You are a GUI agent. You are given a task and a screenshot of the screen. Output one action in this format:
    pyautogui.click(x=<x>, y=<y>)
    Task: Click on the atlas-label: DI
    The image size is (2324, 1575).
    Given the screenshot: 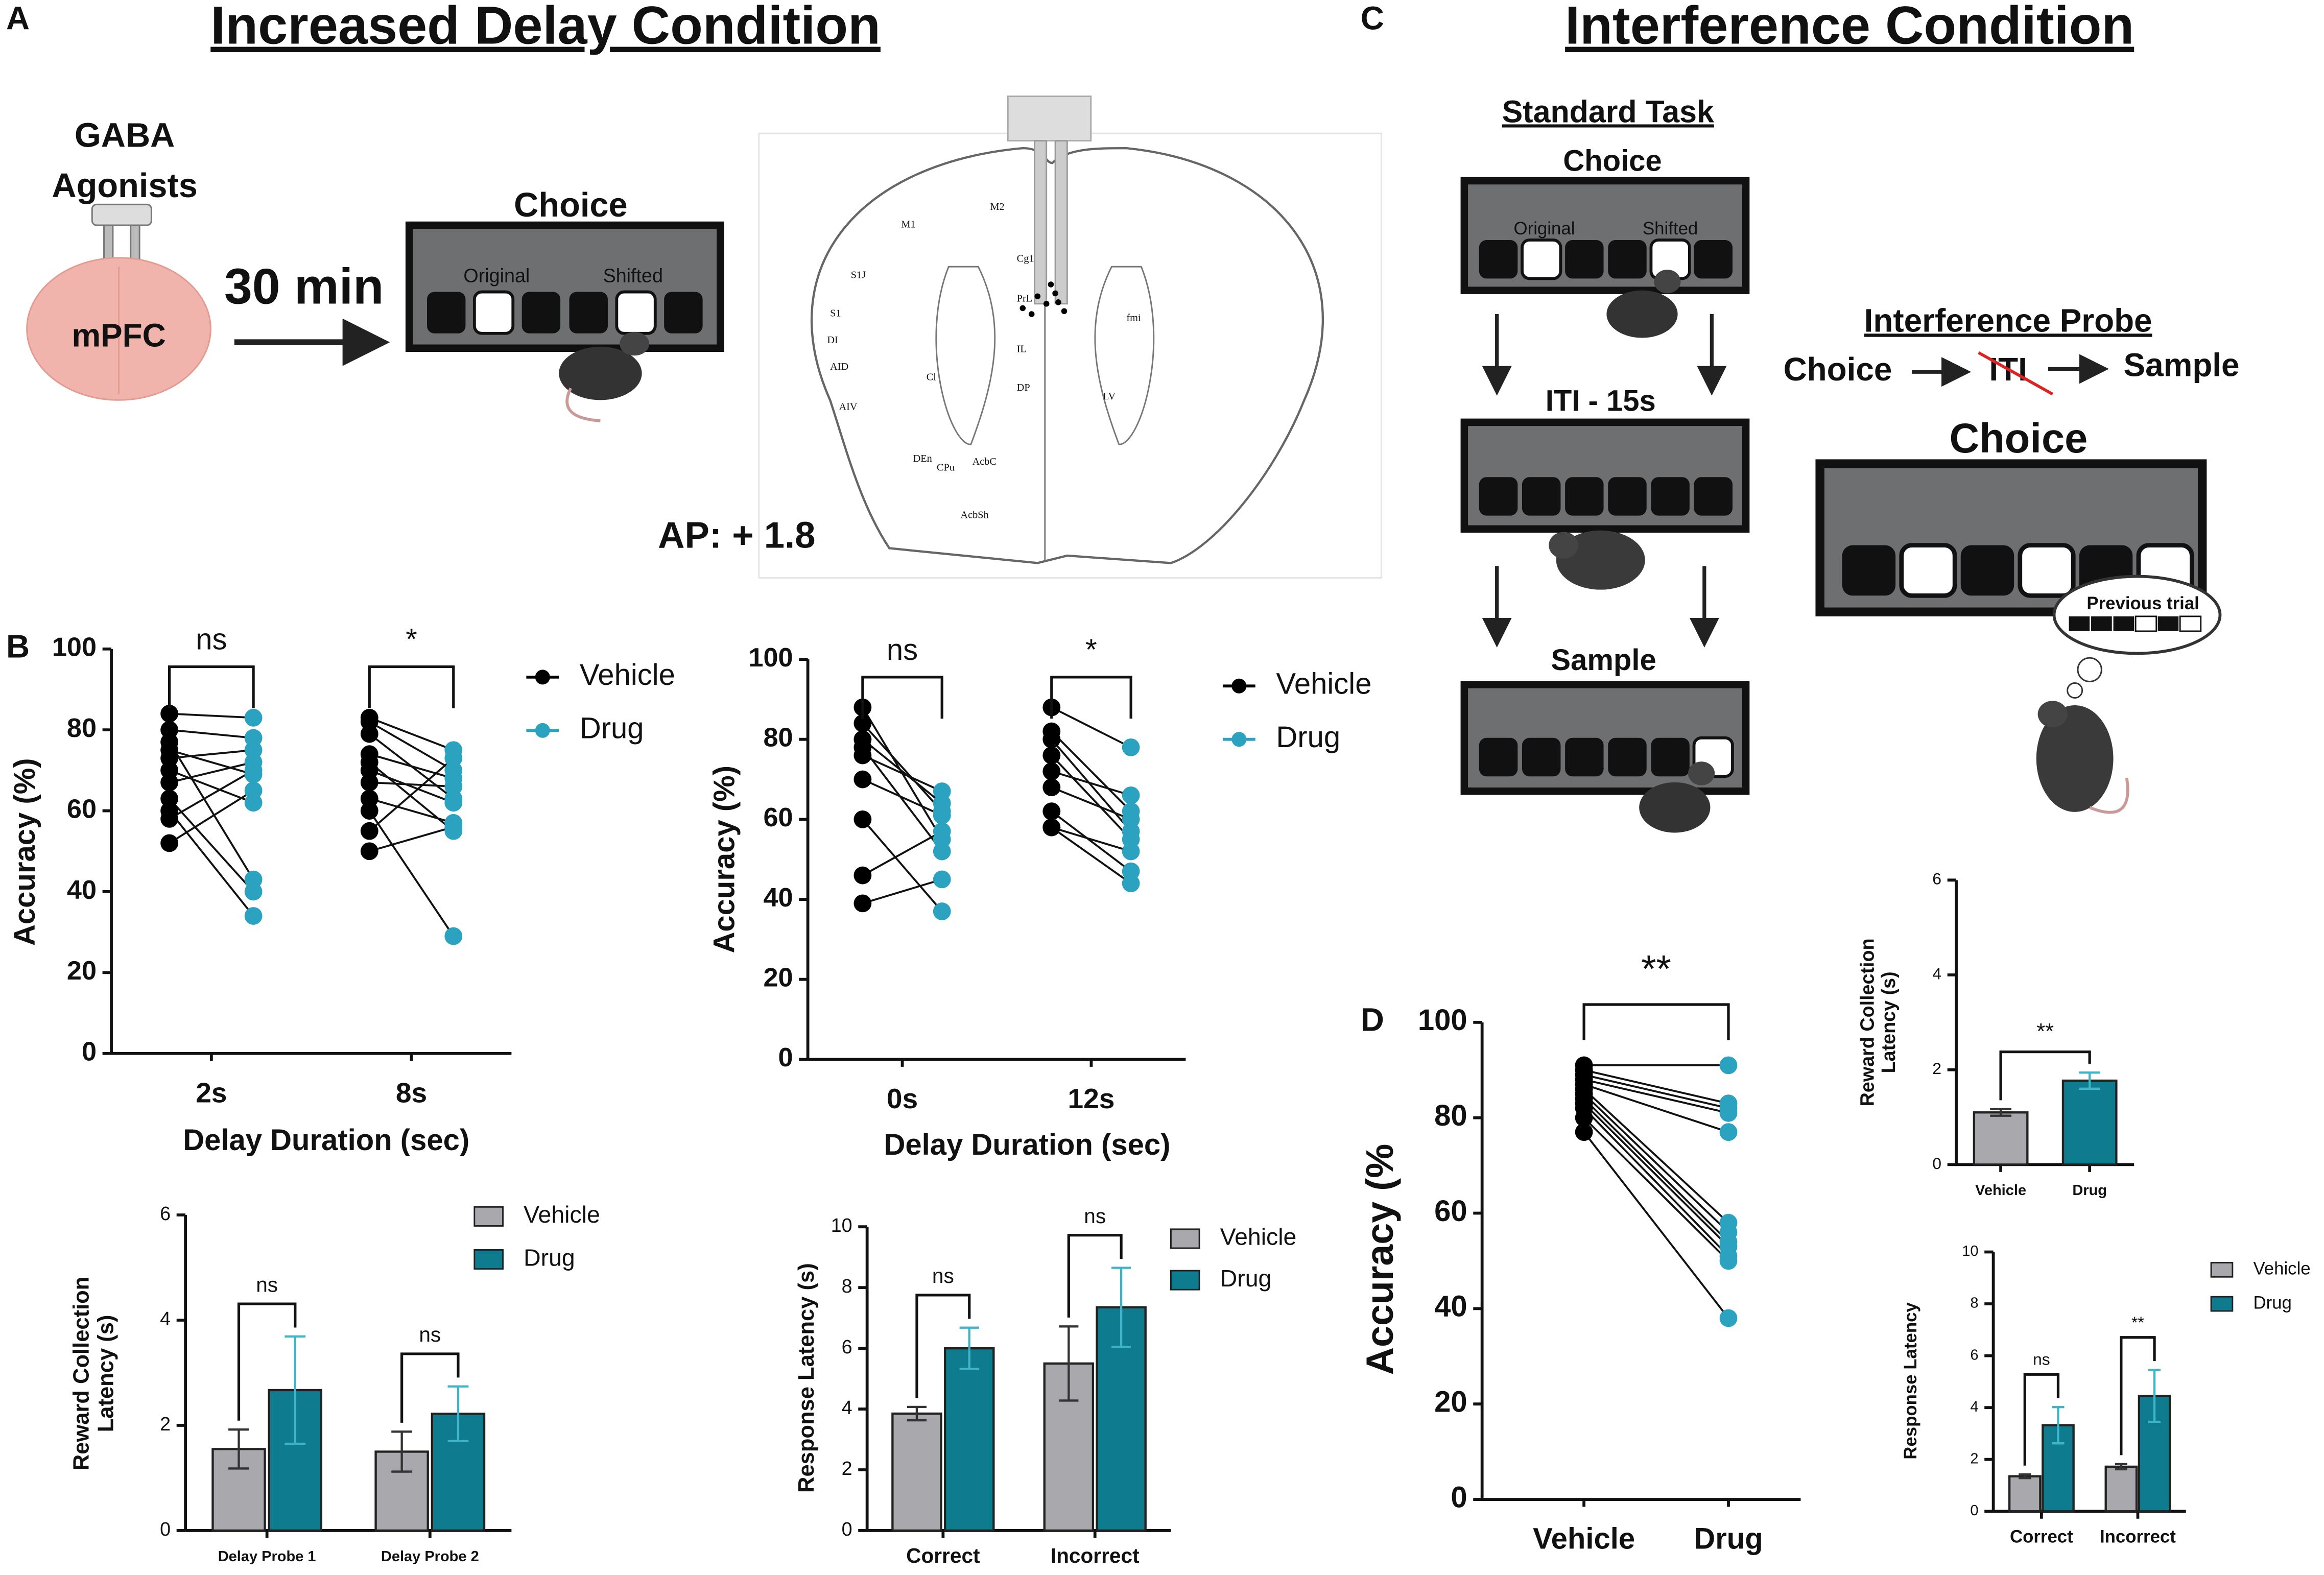 What is the action you would take?
    pyautogui.click(x=832, y=340)
    